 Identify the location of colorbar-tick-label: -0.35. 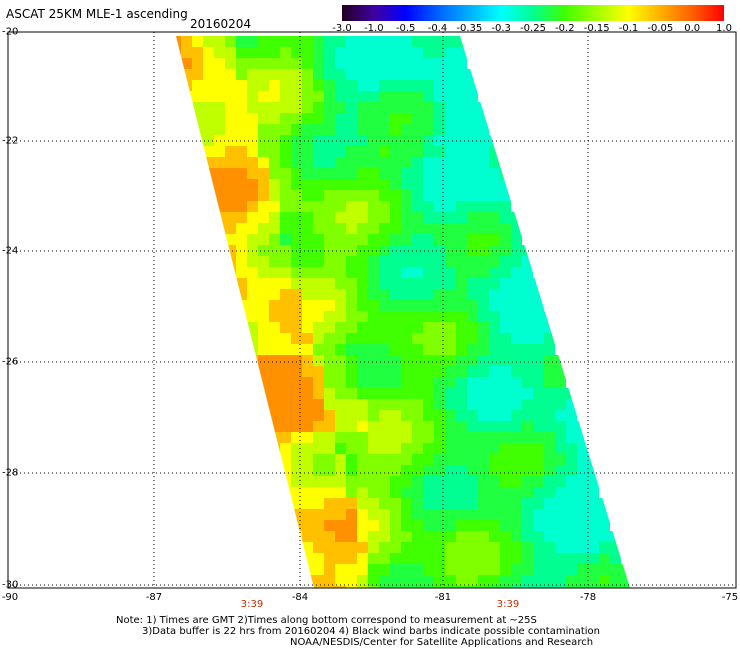
(469, 28).